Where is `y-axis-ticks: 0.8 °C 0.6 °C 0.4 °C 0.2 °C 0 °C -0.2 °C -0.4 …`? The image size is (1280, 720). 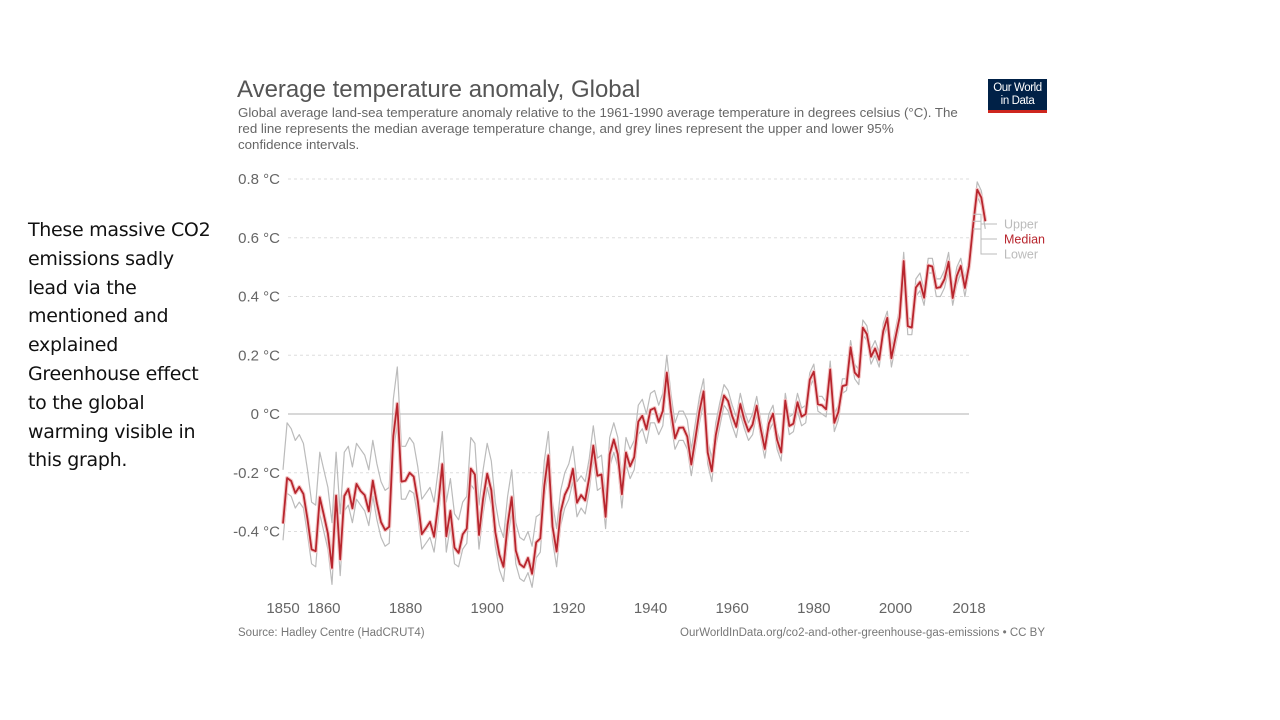
y-axis-ticks: 0.8 °C 0.6 °C 0.4 °C 0.2 °C 0 °C -0.2 °C -0.4 … is located at coordinates (256, 356).